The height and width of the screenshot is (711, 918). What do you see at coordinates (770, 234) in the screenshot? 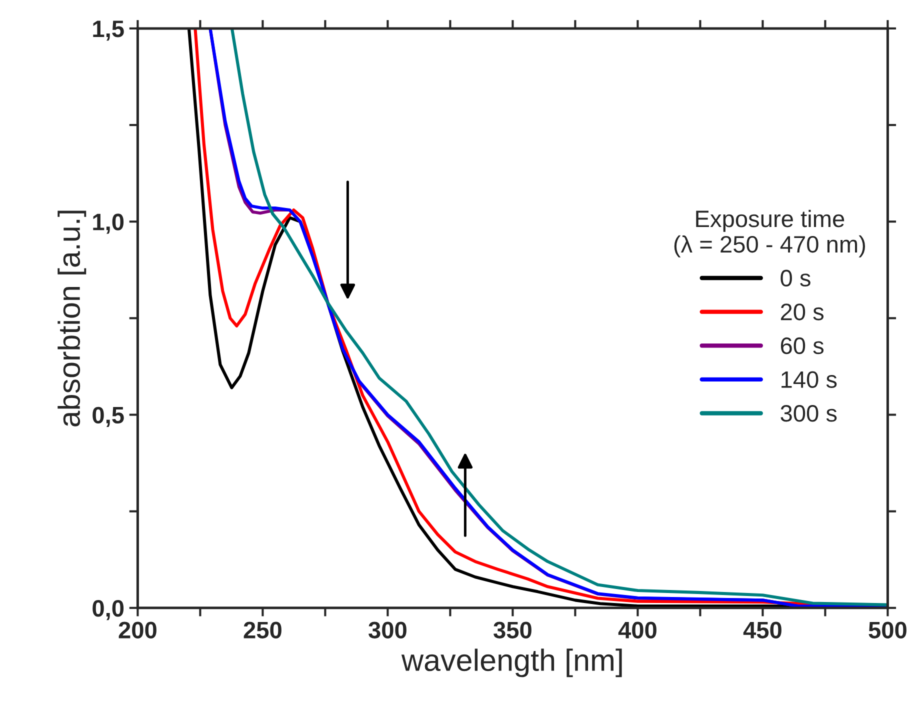
I see `legend-title: Exposure time (λ = 250 - 470 nm)` at bounding box center [770, 234].